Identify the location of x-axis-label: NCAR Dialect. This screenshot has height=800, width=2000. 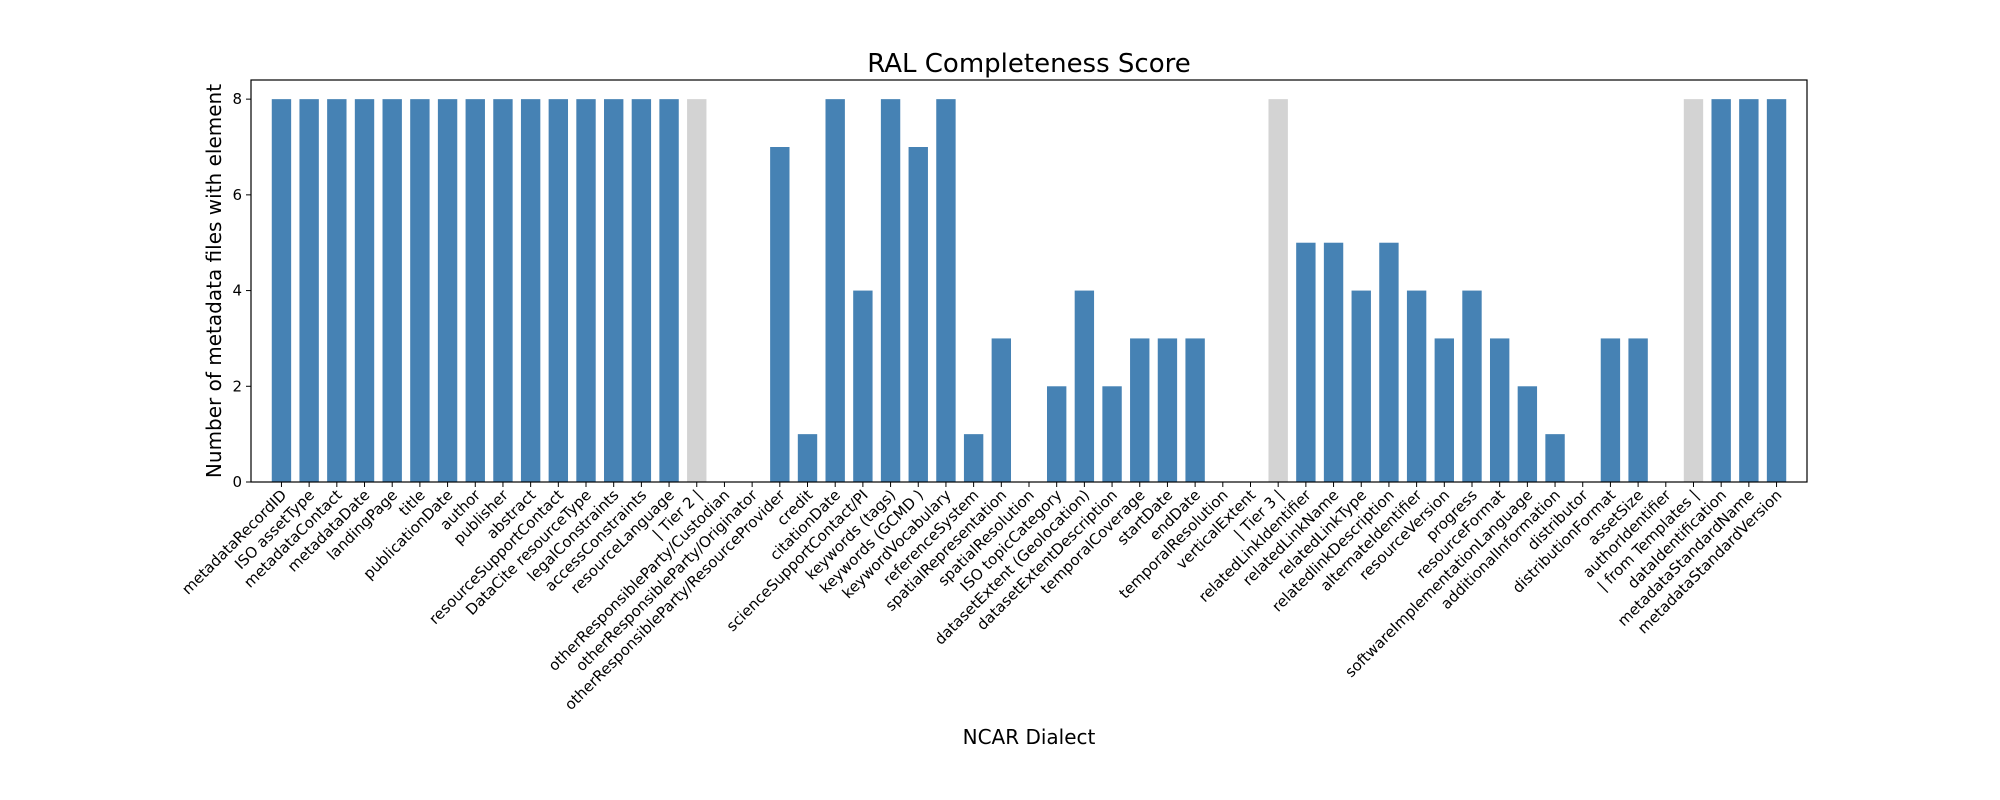
(1029, 737).